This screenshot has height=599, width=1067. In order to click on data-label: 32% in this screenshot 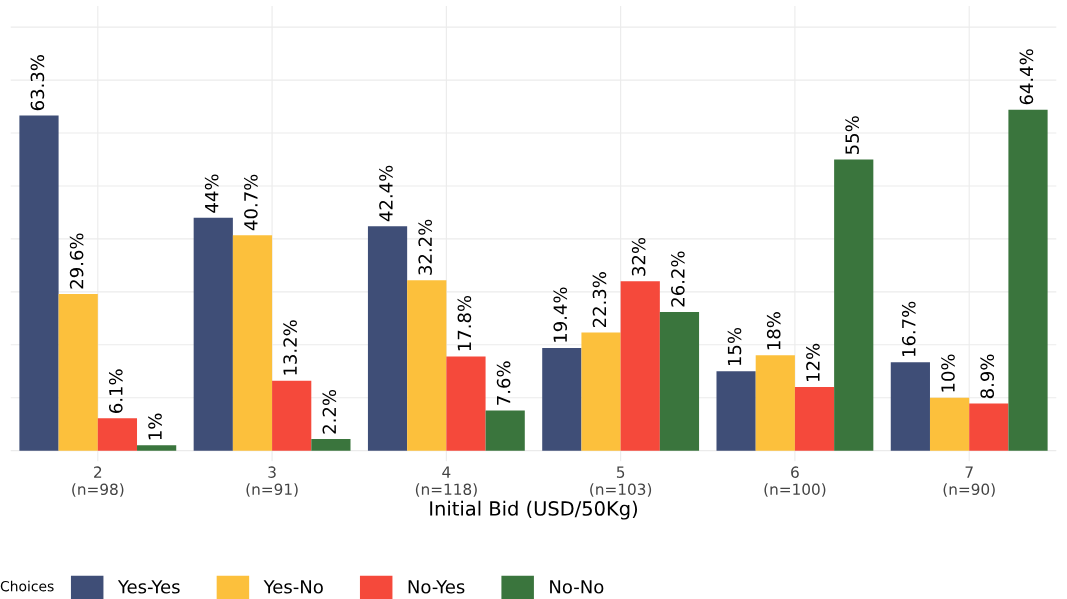, I will do `click(638, 256)`.